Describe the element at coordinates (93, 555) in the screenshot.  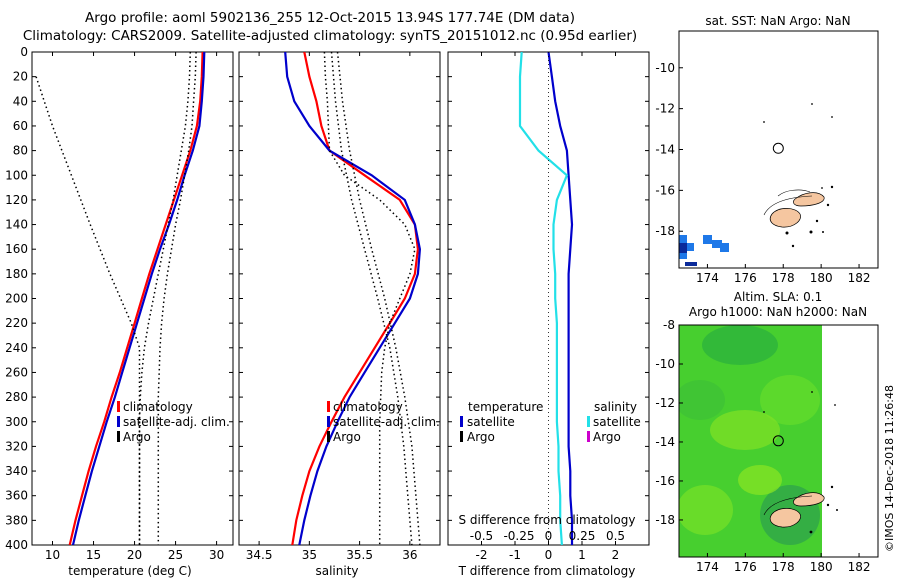
I see `x-tick-label: 15` at that location.